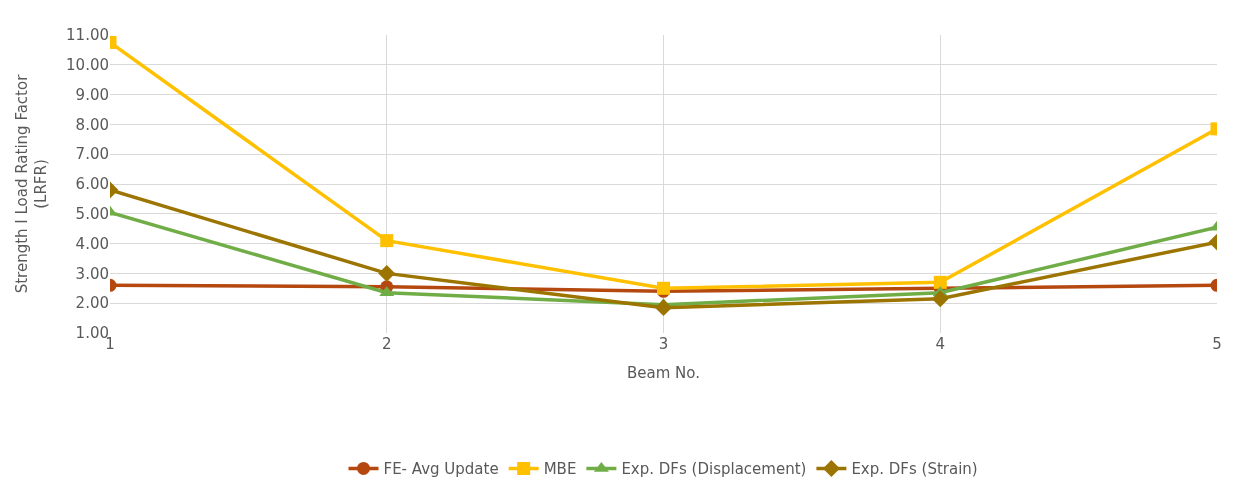  Describe the element at coordinates (92, 154) in the screenshot. I see `y-tick-label: 7.00` at that location.